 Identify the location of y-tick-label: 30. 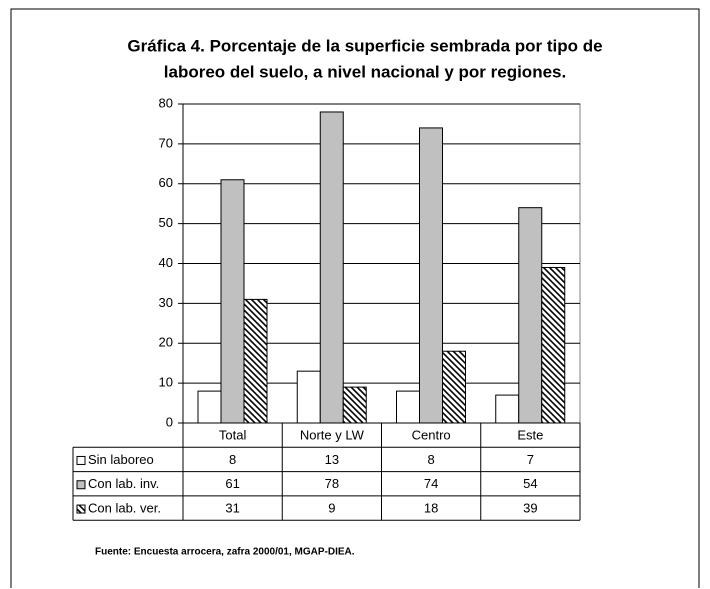
(166, 302).